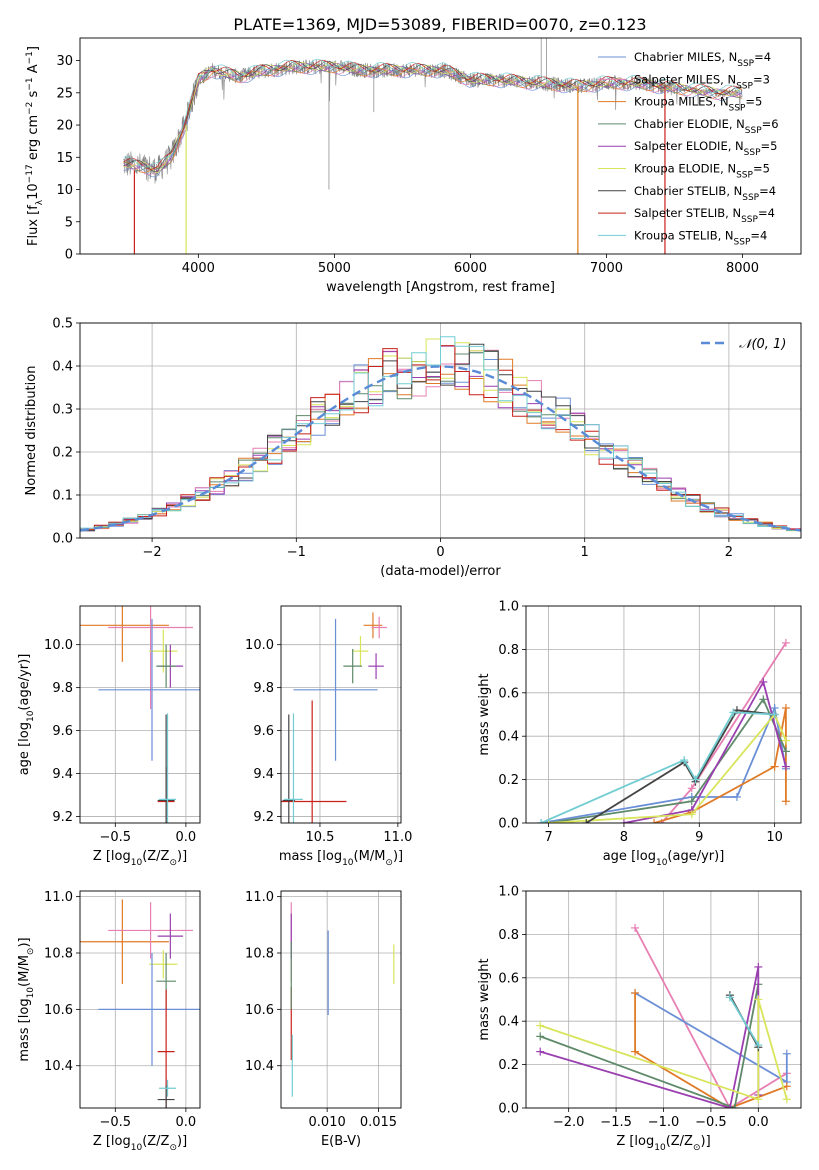  I want to click on y-tick-label: 15, so click(64, 158).